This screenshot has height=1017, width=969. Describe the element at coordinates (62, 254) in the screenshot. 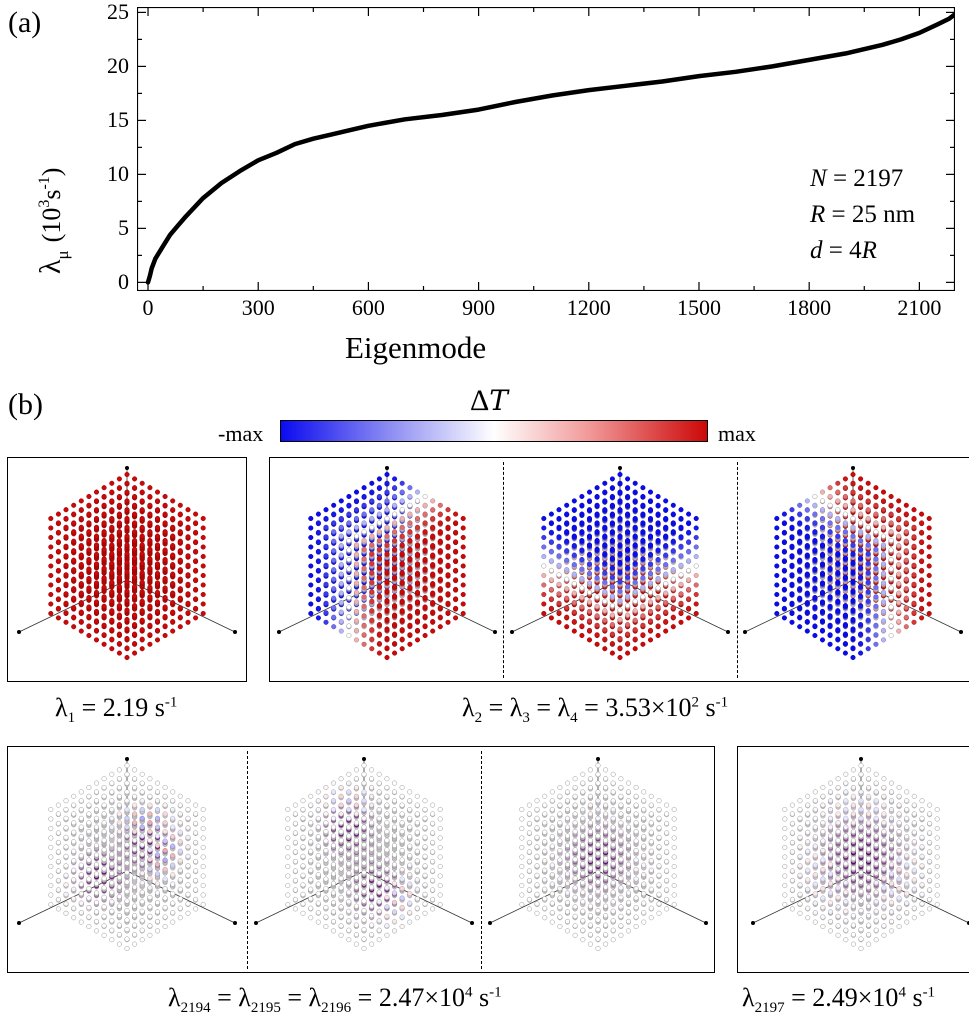

I see `ylabel-sub: μ` at that location.